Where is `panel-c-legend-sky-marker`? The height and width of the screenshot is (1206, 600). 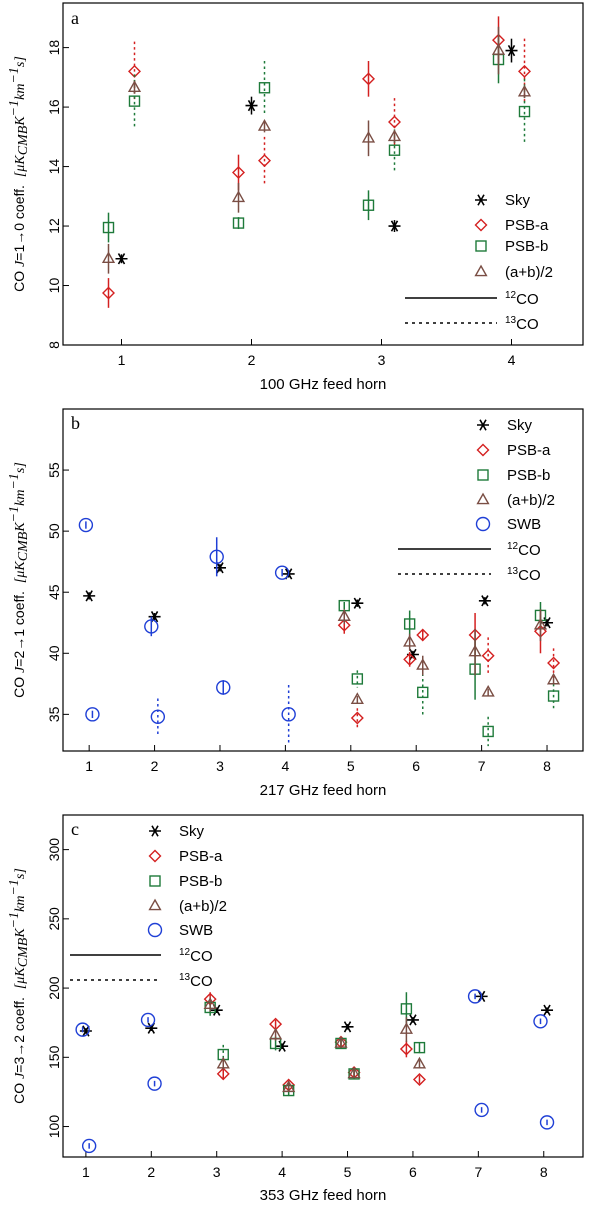
panel-c-legend-sky-marker is located at coordinates (155, 831).